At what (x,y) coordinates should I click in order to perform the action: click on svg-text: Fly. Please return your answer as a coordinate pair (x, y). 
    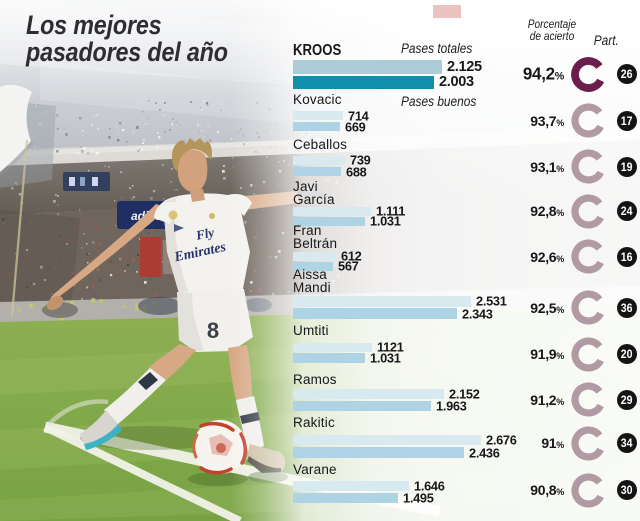
    Looking at the image, I should click on (205, 233).